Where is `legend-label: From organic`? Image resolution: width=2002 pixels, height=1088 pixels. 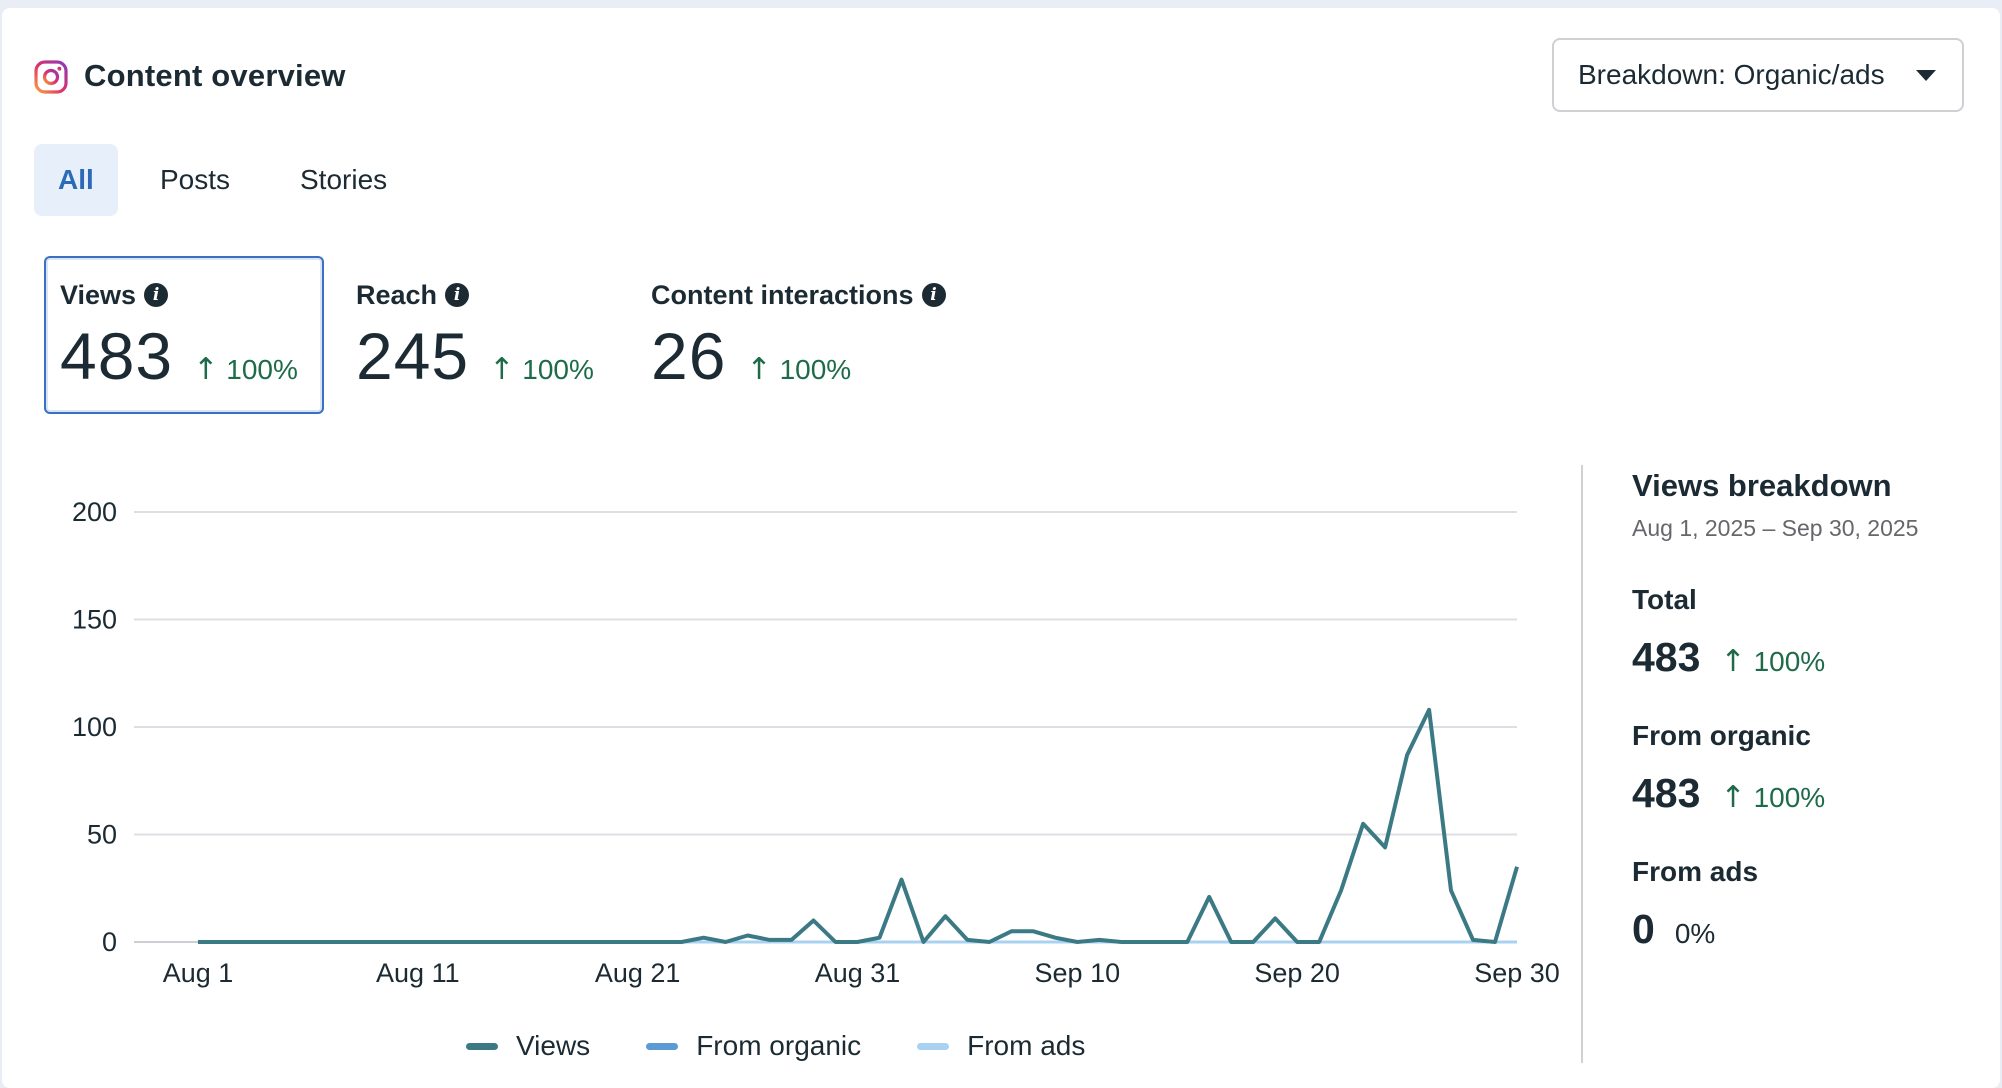 legend-label: From organic is located at coordinates (779, 1045).